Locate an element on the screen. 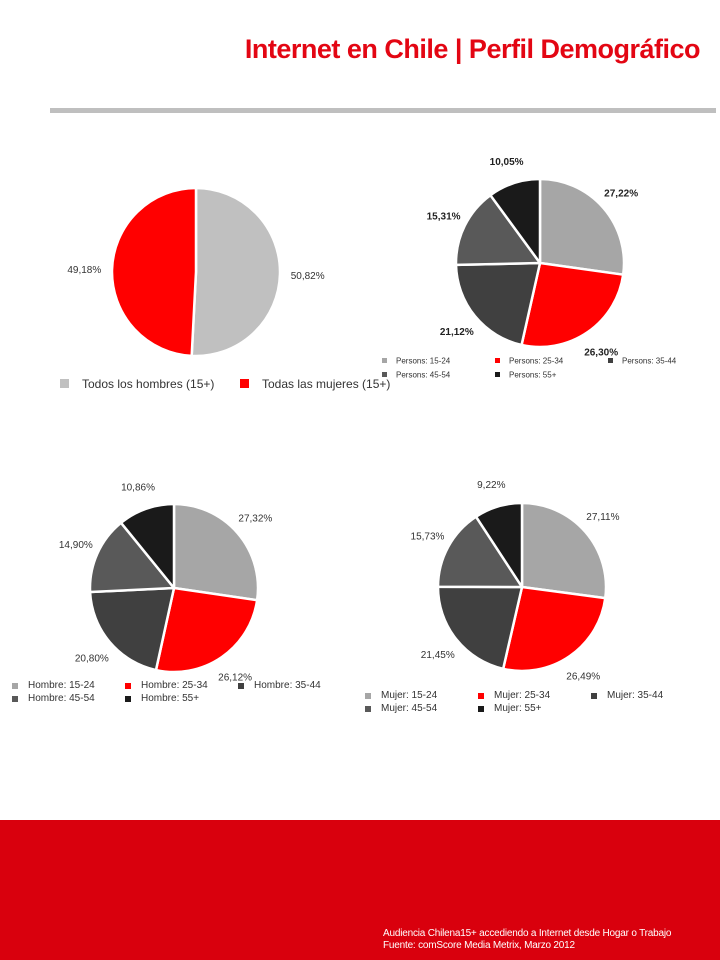  legend-item-genero-1: Todas las mujeres (15+) is located at coordinates (315, 383).